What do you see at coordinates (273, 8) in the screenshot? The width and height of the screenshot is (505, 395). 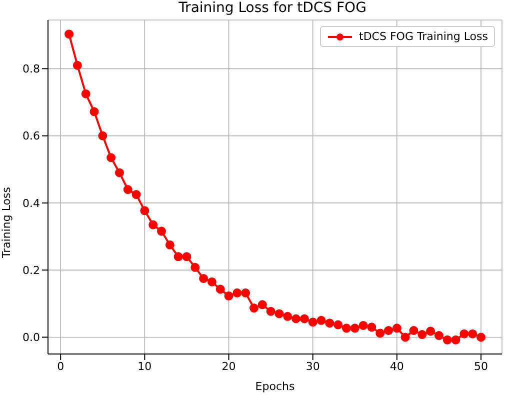 I see `chart-title: Training Loss for tDCS FOG` at bounding box center [273, 8].